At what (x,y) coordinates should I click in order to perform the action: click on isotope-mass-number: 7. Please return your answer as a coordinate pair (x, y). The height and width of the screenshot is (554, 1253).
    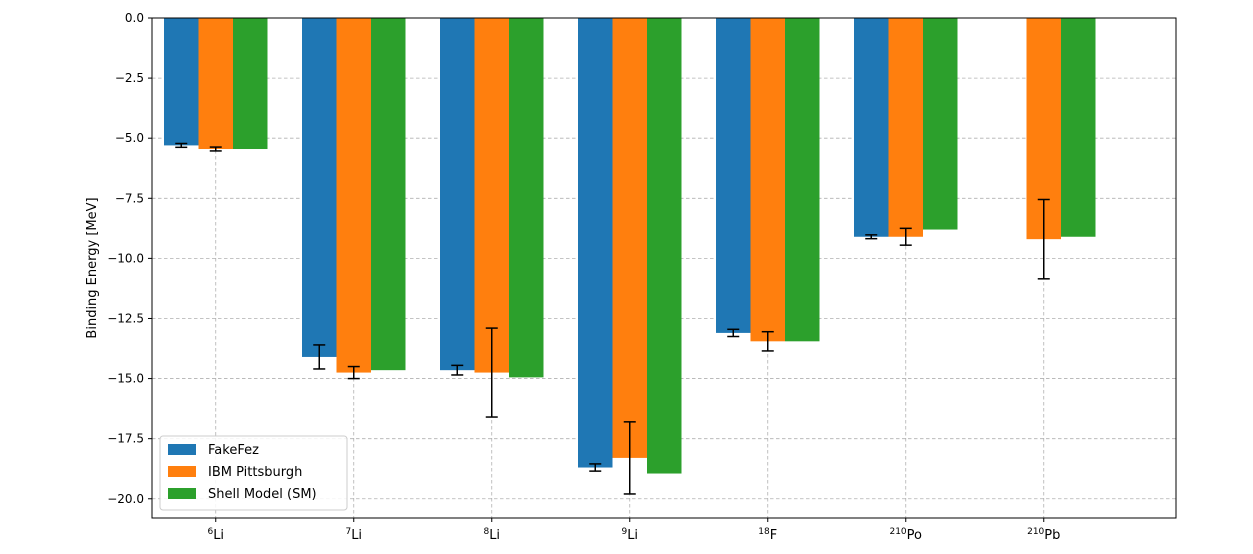
    Looking at the image, I should click on (348, 532).